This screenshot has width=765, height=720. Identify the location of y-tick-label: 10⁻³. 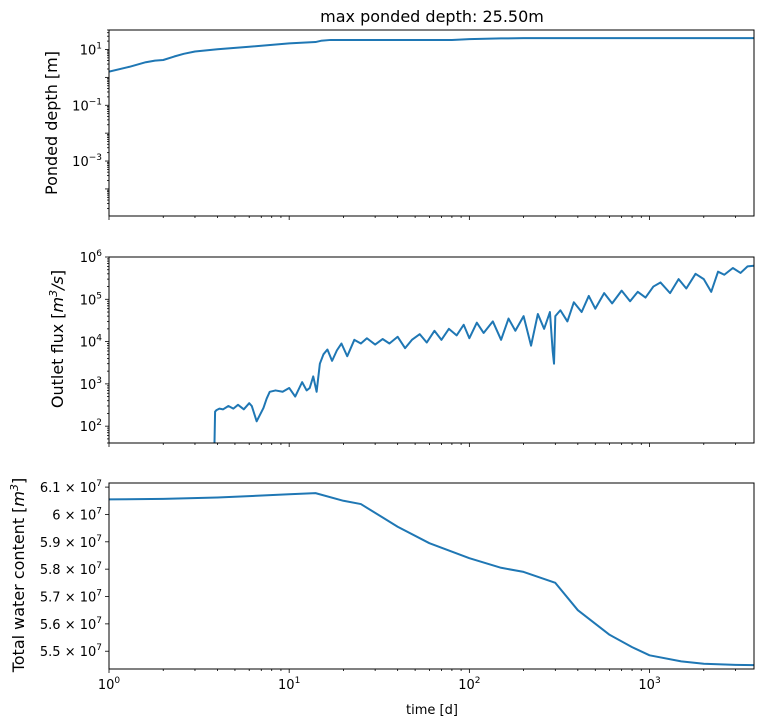
(87, 161).